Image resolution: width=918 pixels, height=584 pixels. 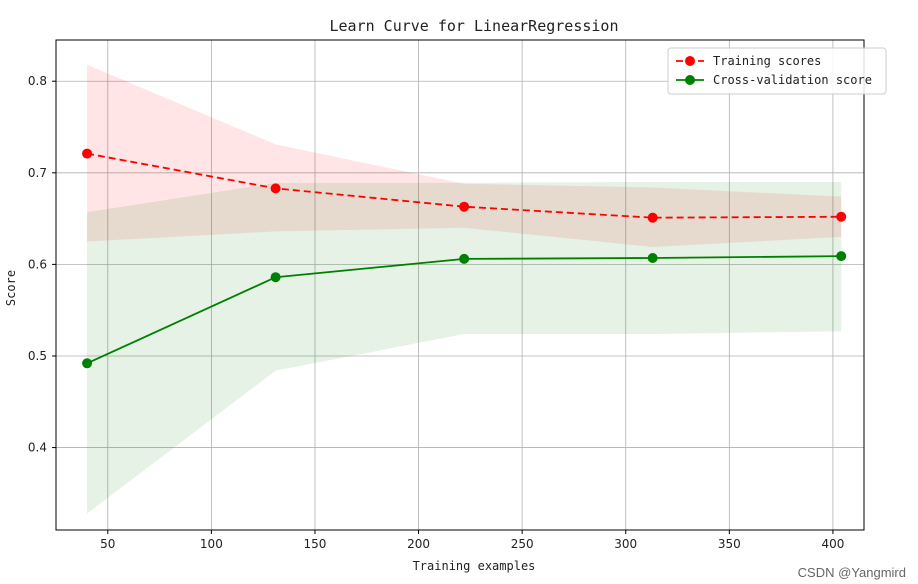 I want to click on x-tick-label: 150, so click(x=315, y=544).